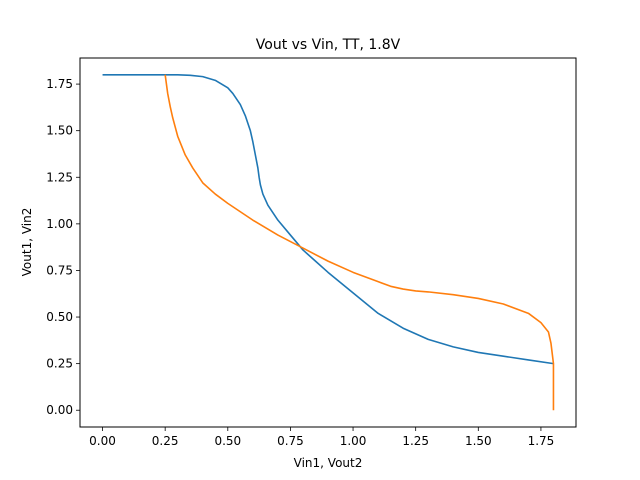  What do you see at coordinates (165, 441) in the screenshot?
I see `x-tick-label: 0.25` at bounding box center [165, 441].